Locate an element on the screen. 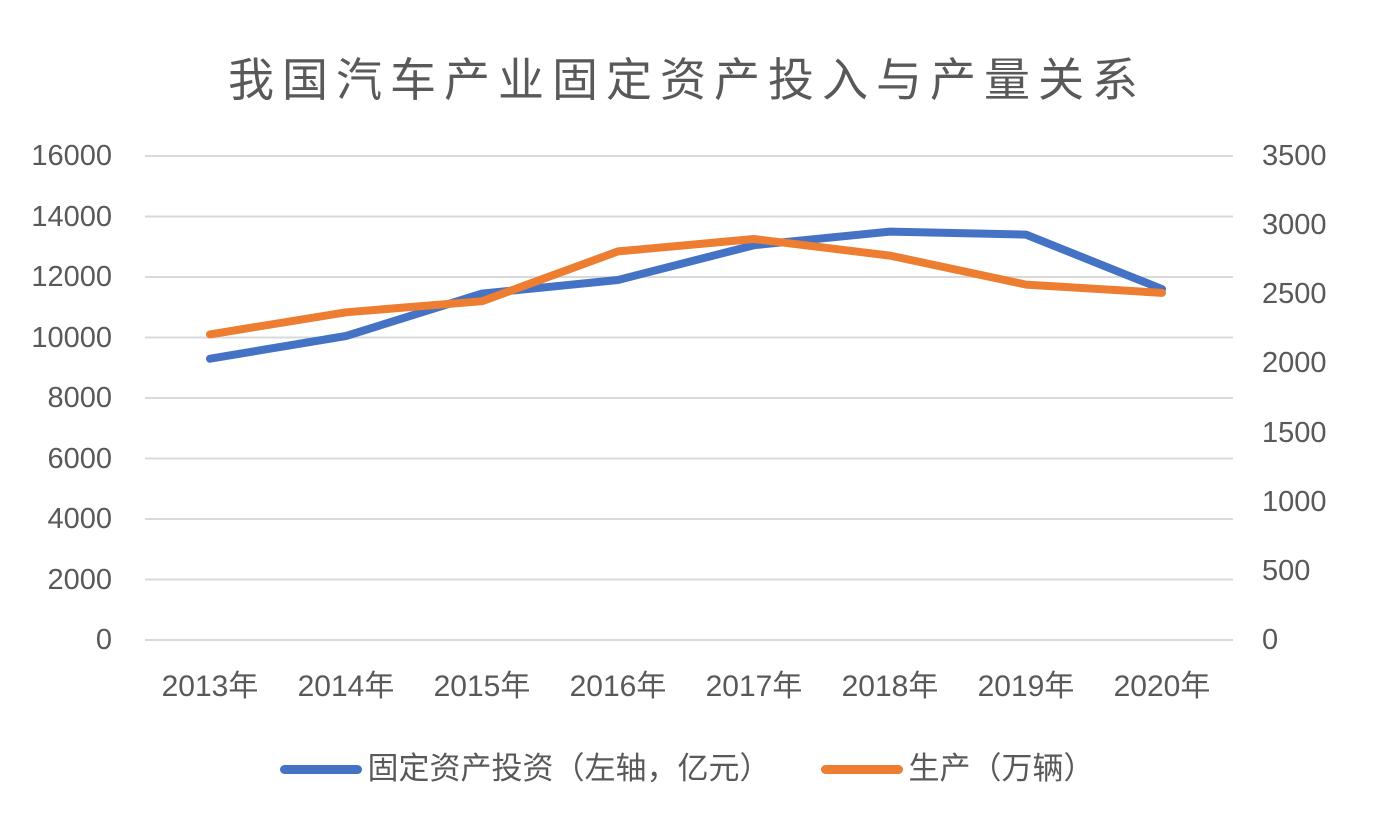  right-axis-tick: 2000 is located at coordinates (1294, 363).